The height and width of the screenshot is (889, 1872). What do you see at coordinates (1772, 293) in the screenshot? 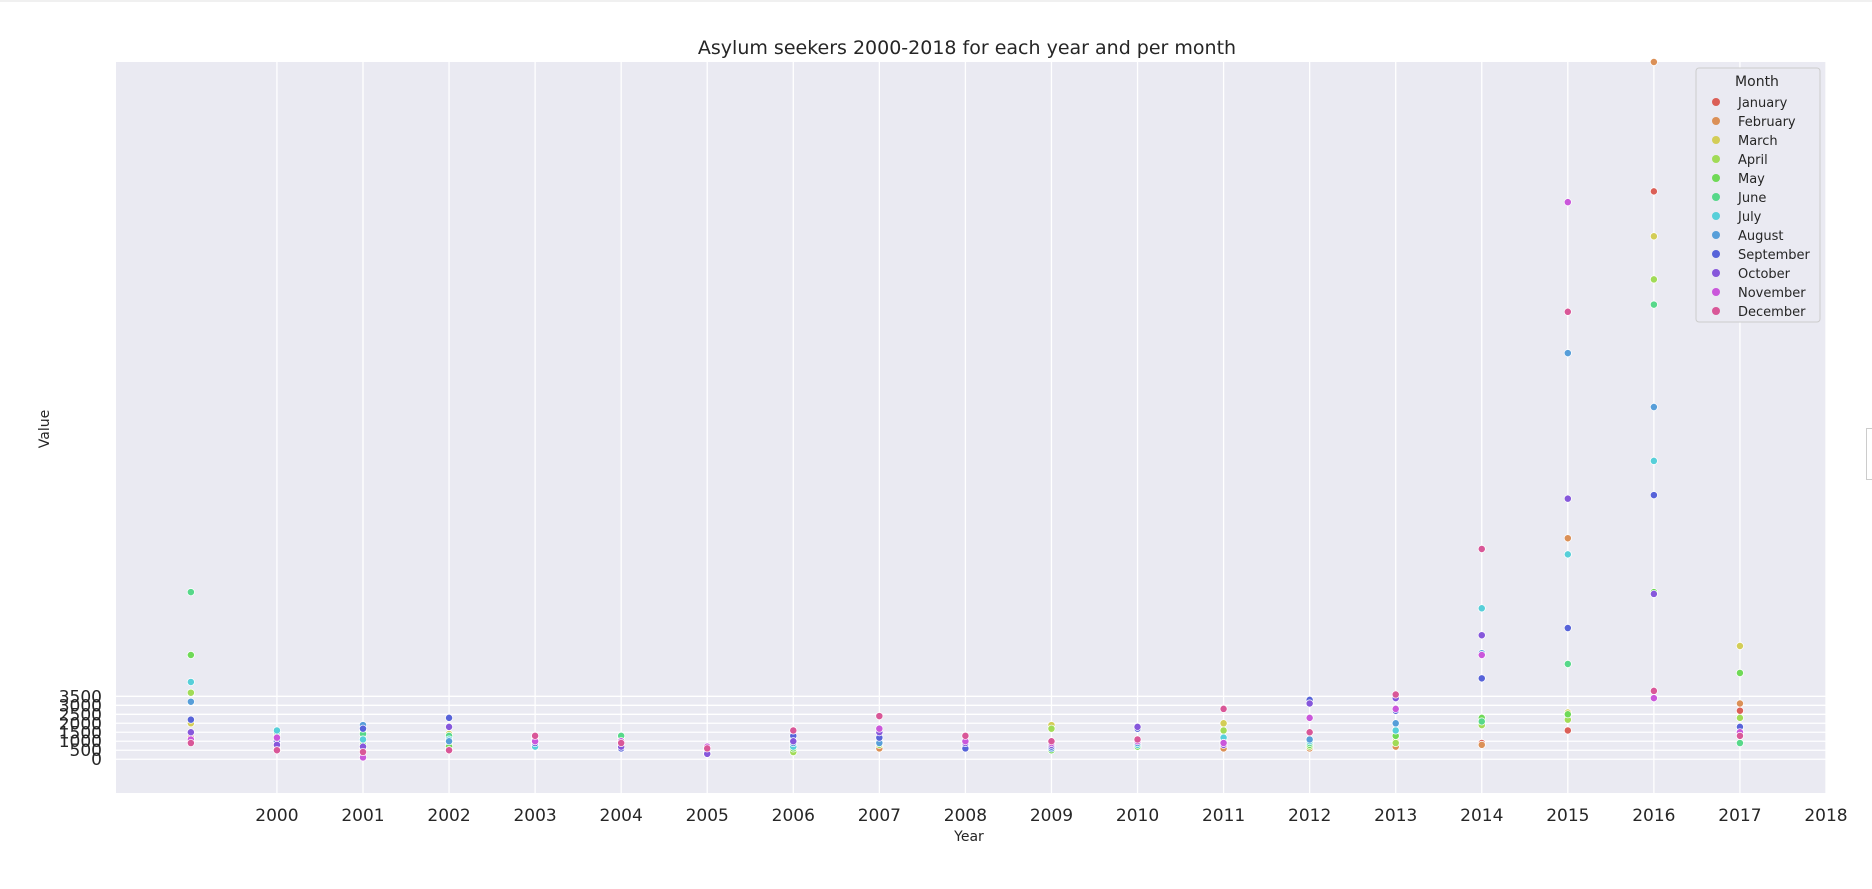
I see `legend-label: November` at bounding box center [1772, 293].